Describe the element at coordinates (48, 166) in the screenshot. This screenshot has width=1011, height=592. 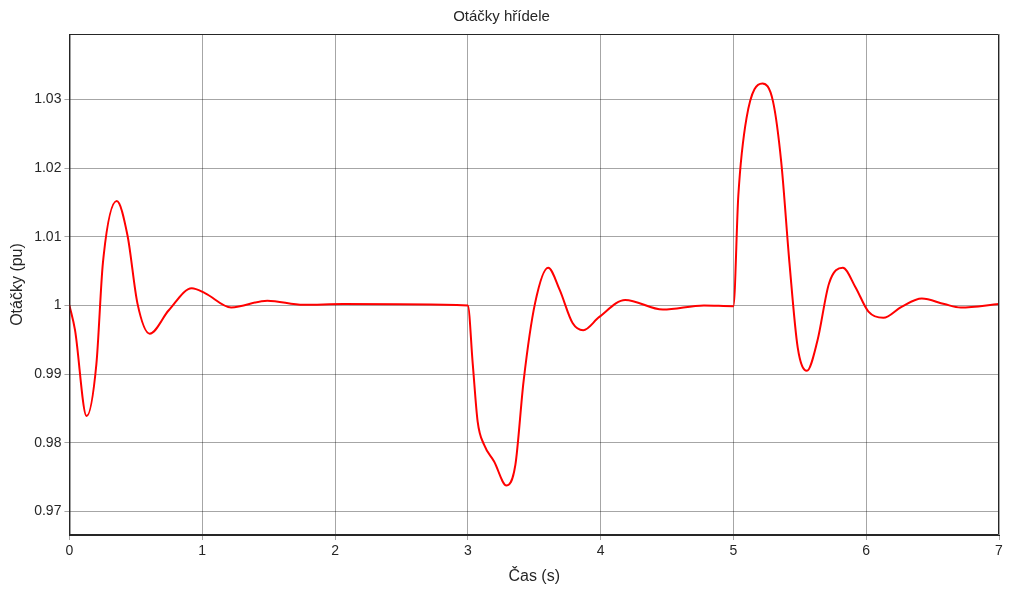
I see `y-tick-label: 1.02` at that location.